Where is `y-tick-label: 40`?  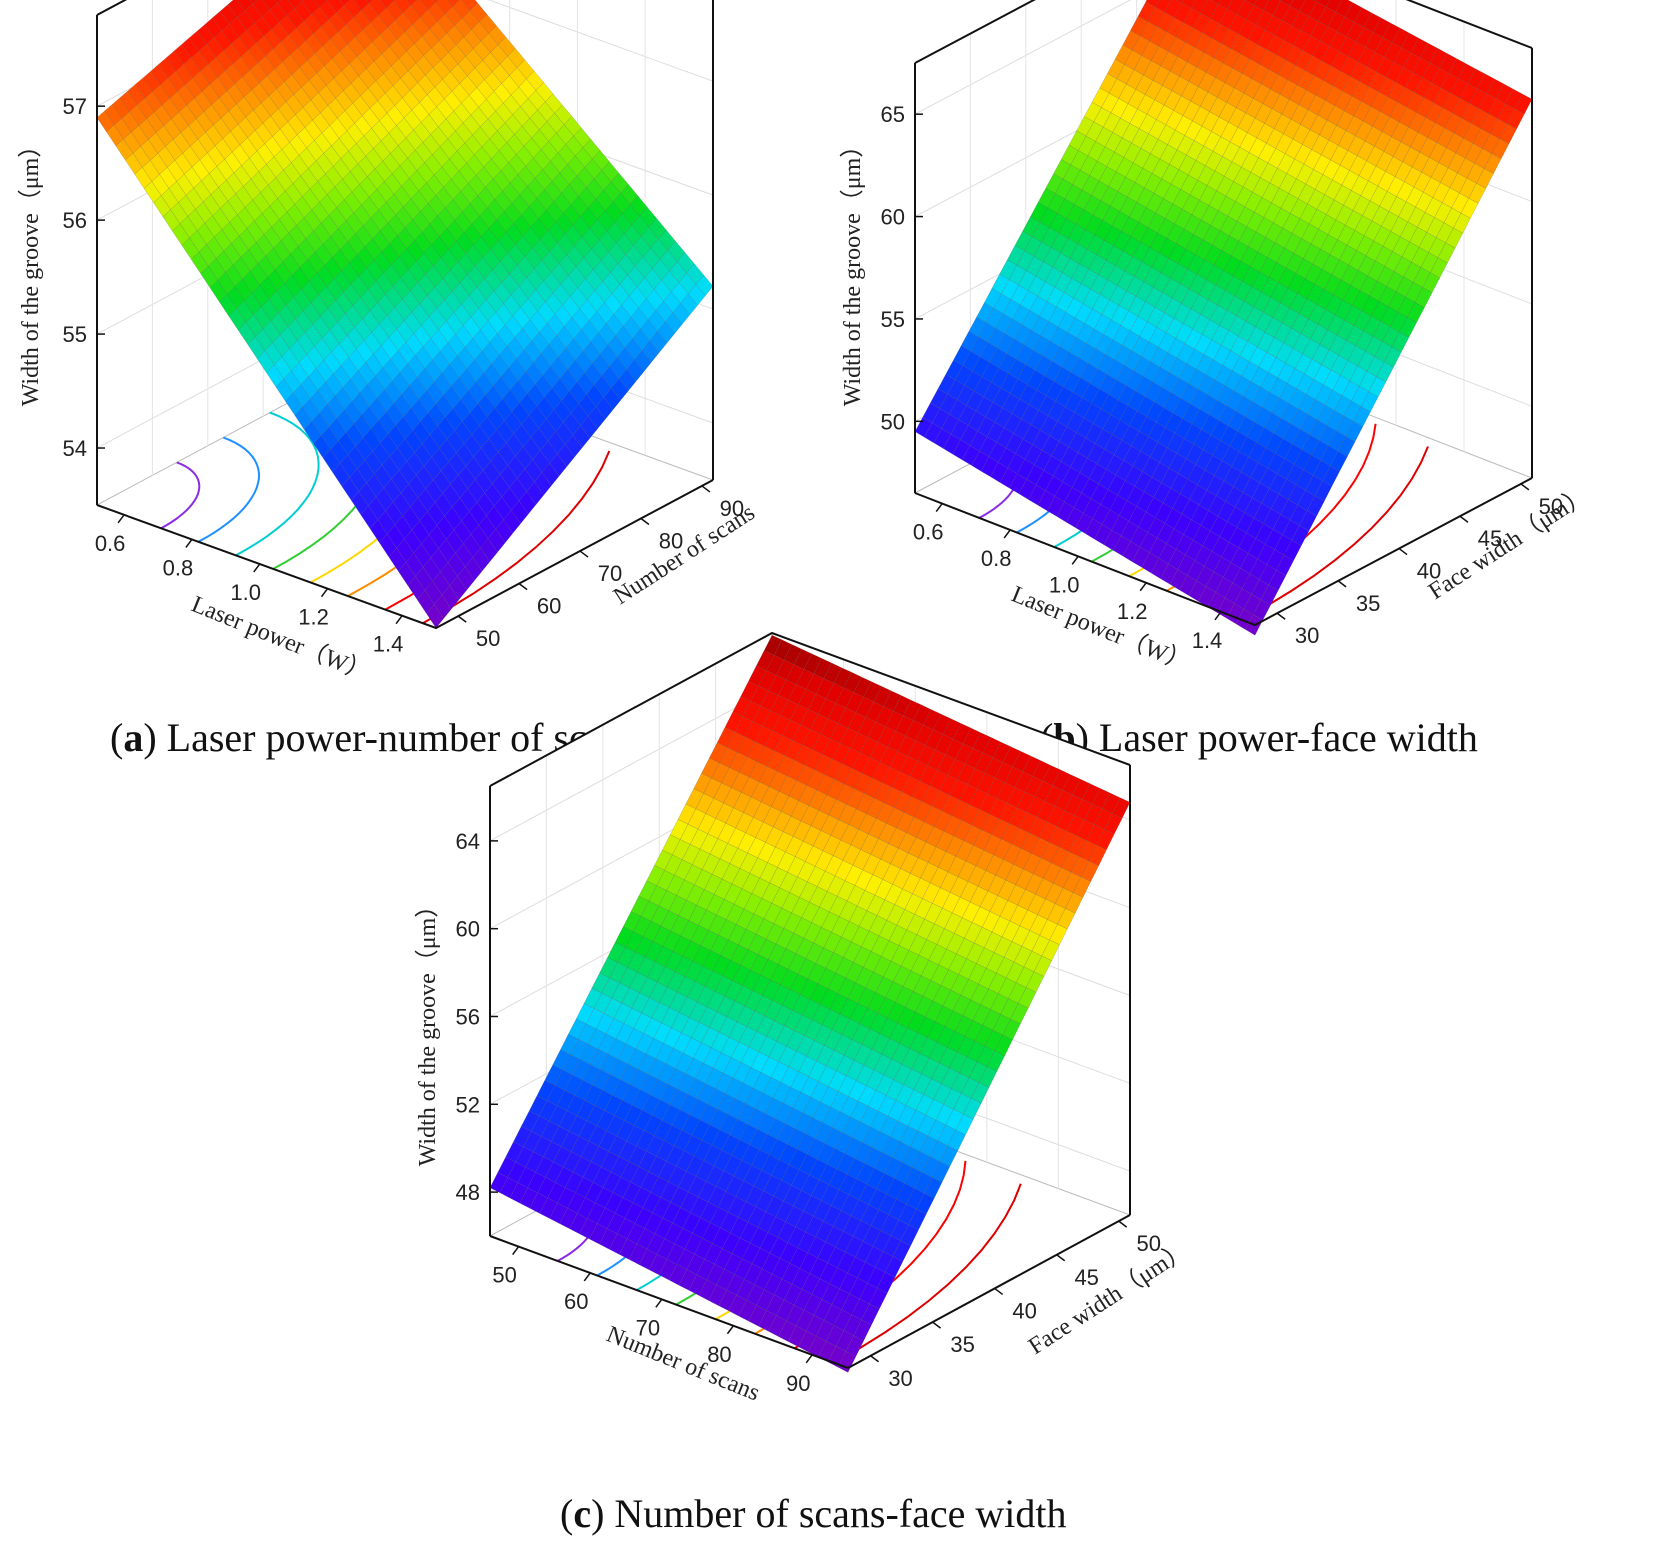
y-tick-label: 40 is located at coordinates (1429, 571).